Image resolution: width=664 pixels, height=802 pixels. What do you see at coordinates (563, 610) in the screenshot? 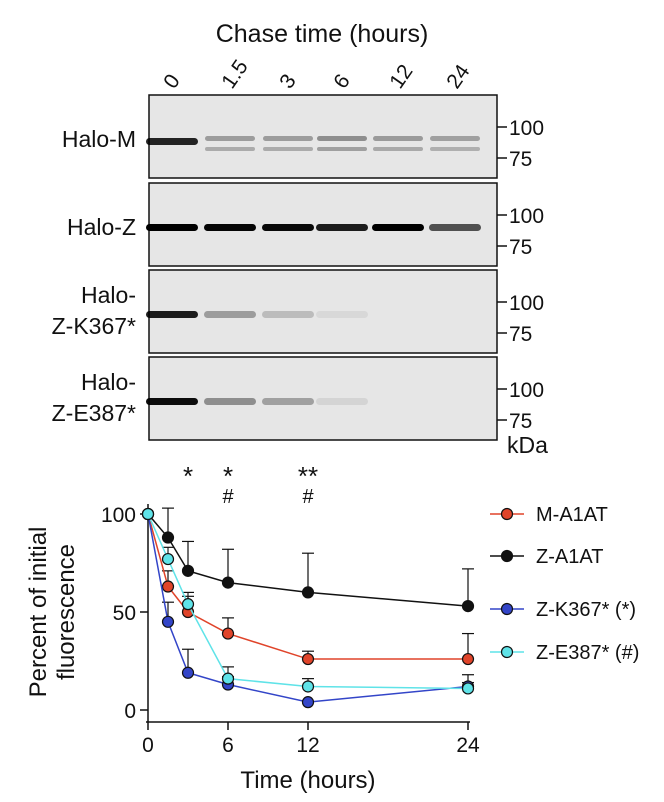
I see `legend-item: Z-K367* (*)` at bounding box center [563, 610].